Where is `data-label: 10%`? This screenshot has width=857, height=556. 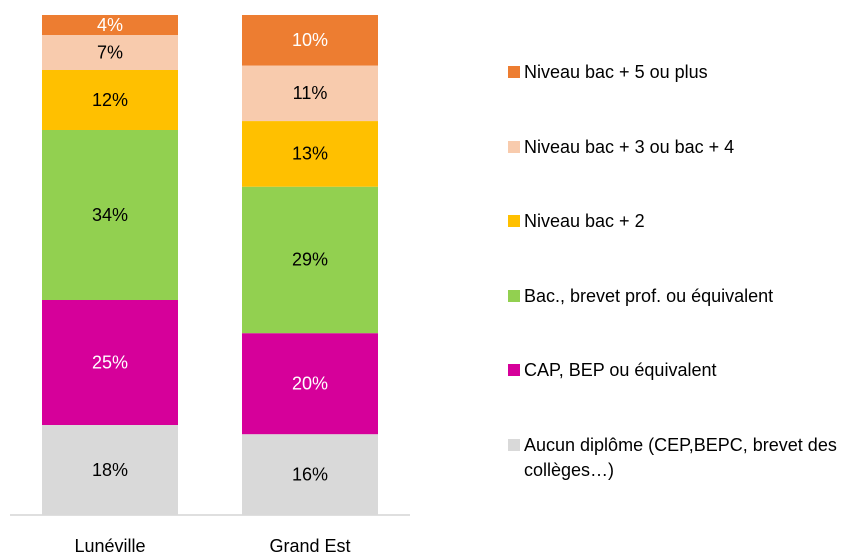 data-label: 10% is located at coordinates (310, 40).